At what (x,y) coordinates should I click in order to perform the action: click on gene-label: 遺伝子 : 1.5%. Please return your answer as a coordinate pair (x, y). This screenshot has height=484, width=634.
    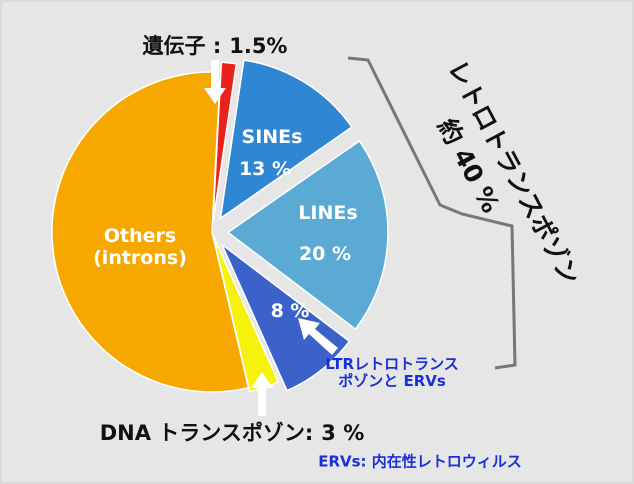
    Looking at the image, I should click on (215, 46).